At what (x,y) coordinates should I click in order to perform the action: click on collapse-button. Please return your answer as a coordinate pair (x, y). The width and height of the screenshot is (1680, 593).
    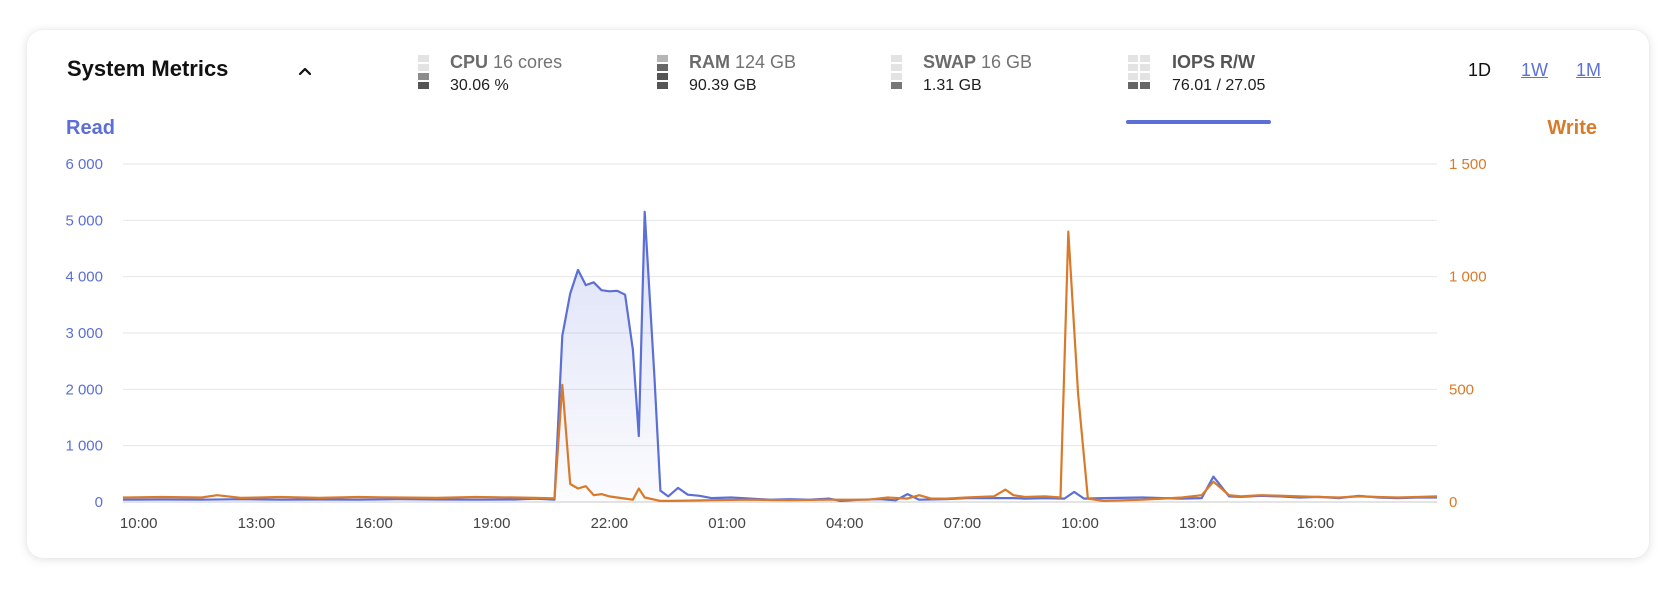
    Looking at the image, I should click on (305, 71).